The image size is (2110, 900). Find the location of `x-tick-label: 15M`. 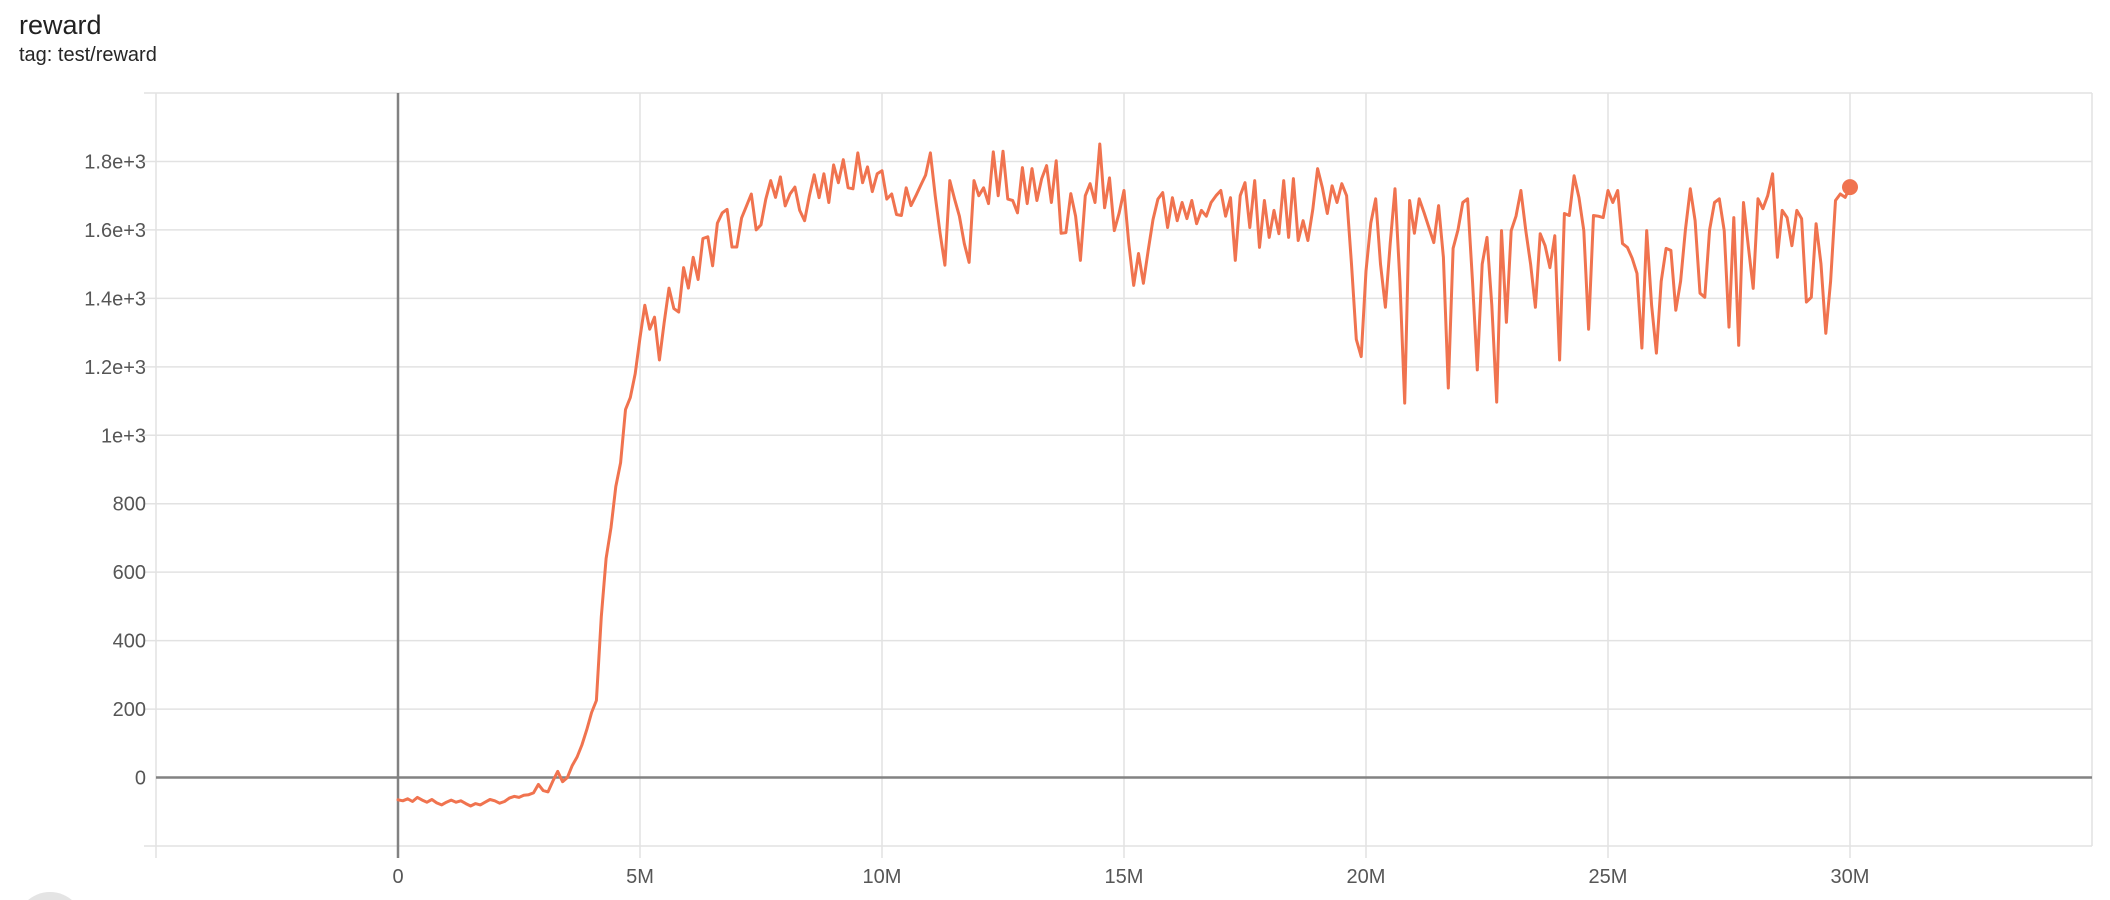

x-tick-label: 15M is located at coordinates (1124, 877).